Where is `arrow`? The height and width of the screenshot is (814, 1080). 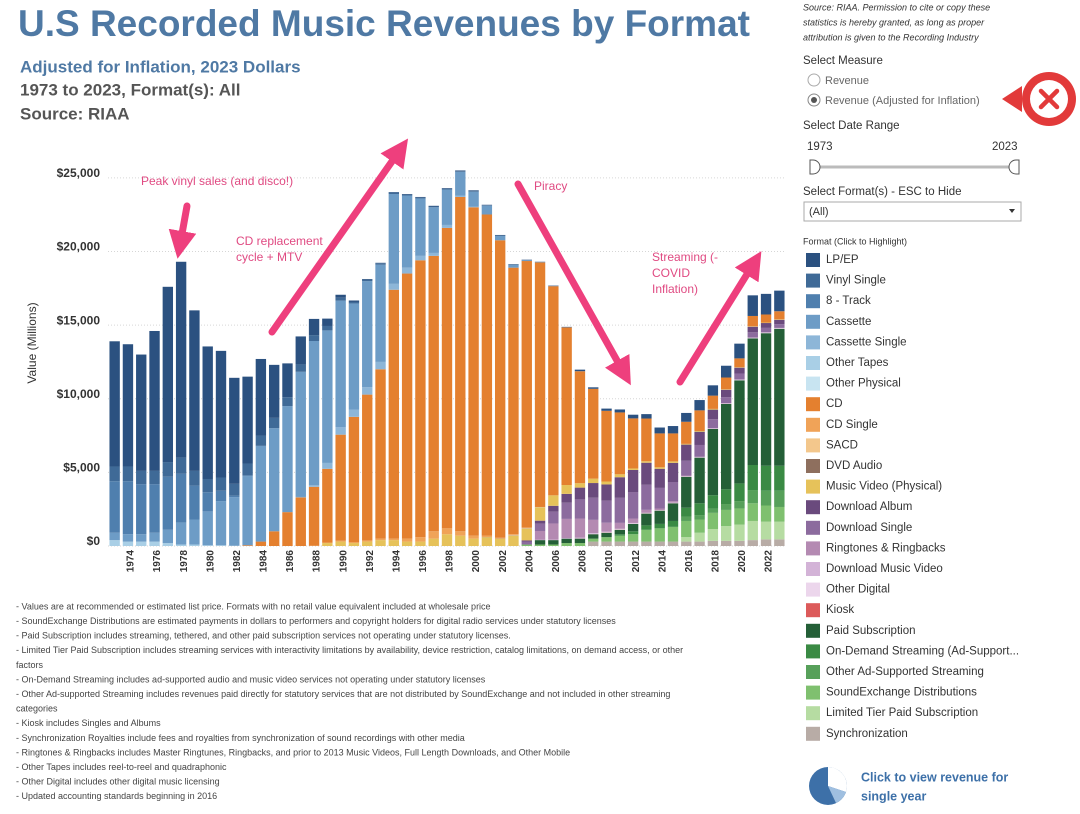 arrow is located at coordinates (572, 283).